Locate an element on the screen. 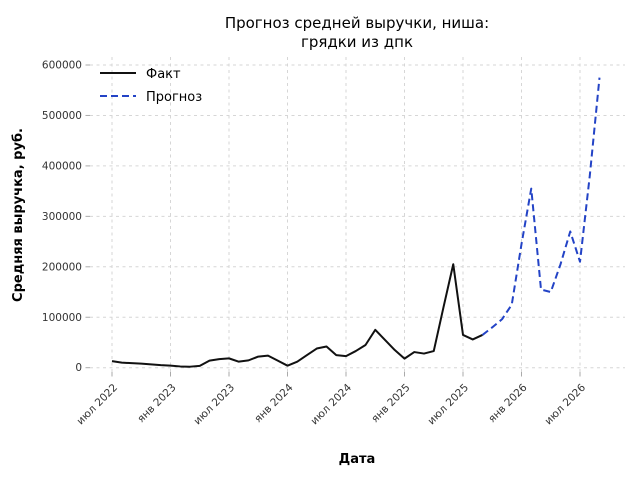  x-tick-label: июл 2023 is located at coordinates (215, 405).